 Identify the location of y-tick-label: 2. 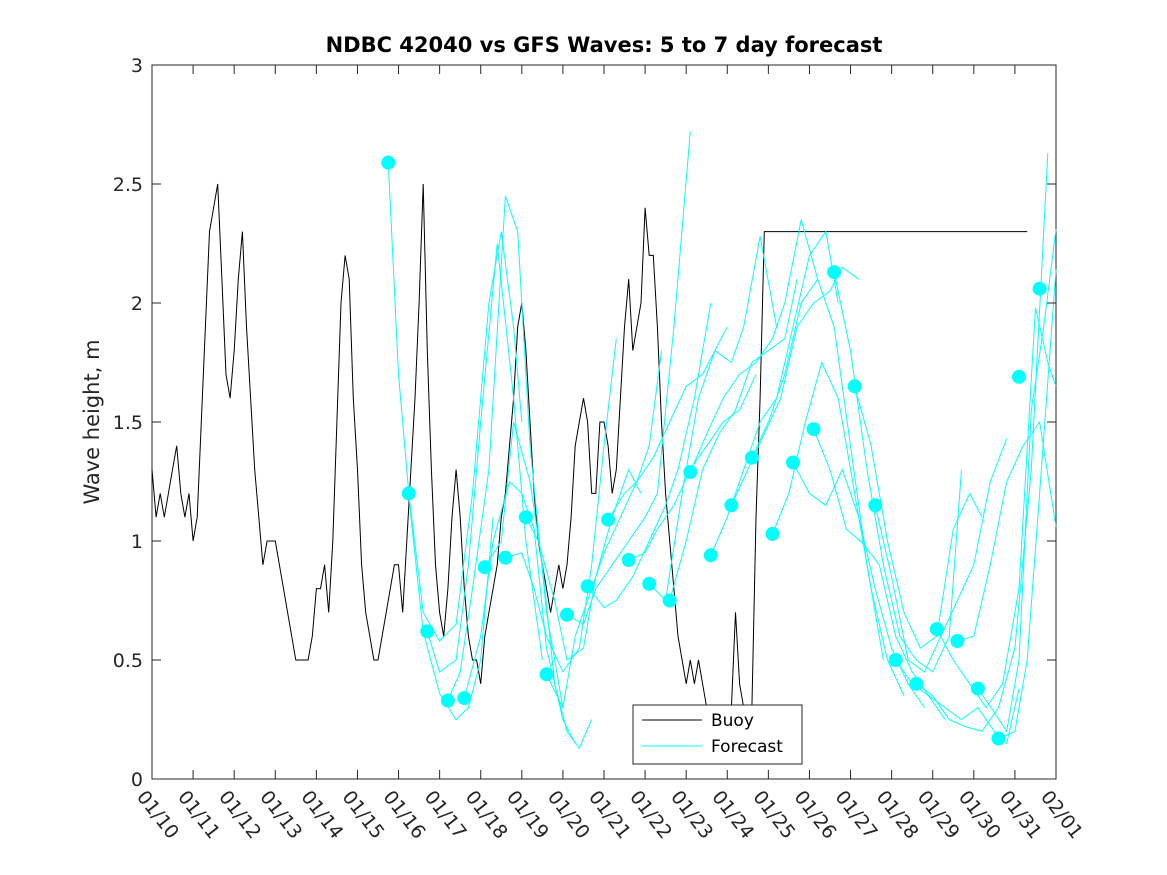
(137, 304).